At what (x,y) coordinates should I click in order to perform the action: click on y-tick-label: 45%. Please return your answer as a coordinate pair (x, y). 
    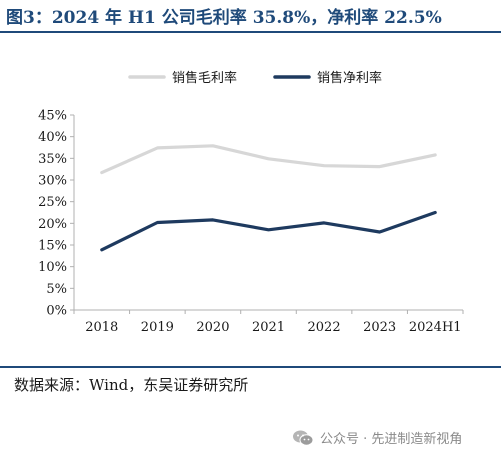
    Looking at the image, I should click on (52, 116).